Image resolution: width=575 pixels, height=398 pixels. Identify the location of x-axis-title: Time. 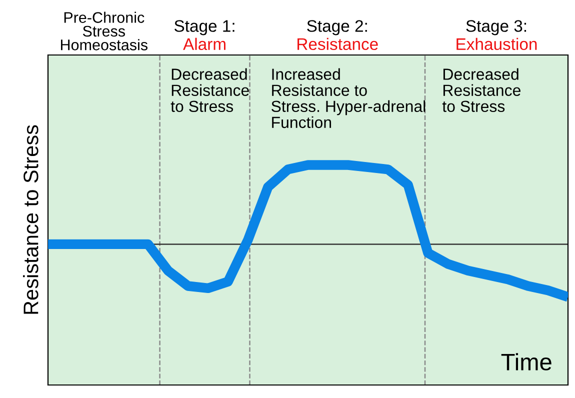
(526, 361).